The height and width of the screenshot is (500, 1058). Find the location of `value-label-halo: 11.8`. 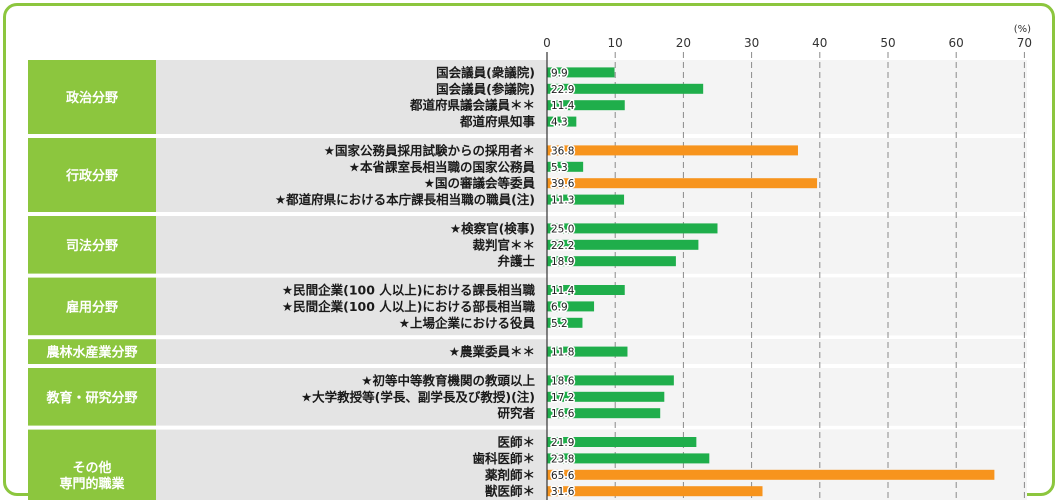

value-label-halo: 11.8 is located at coordinates (562, 353).